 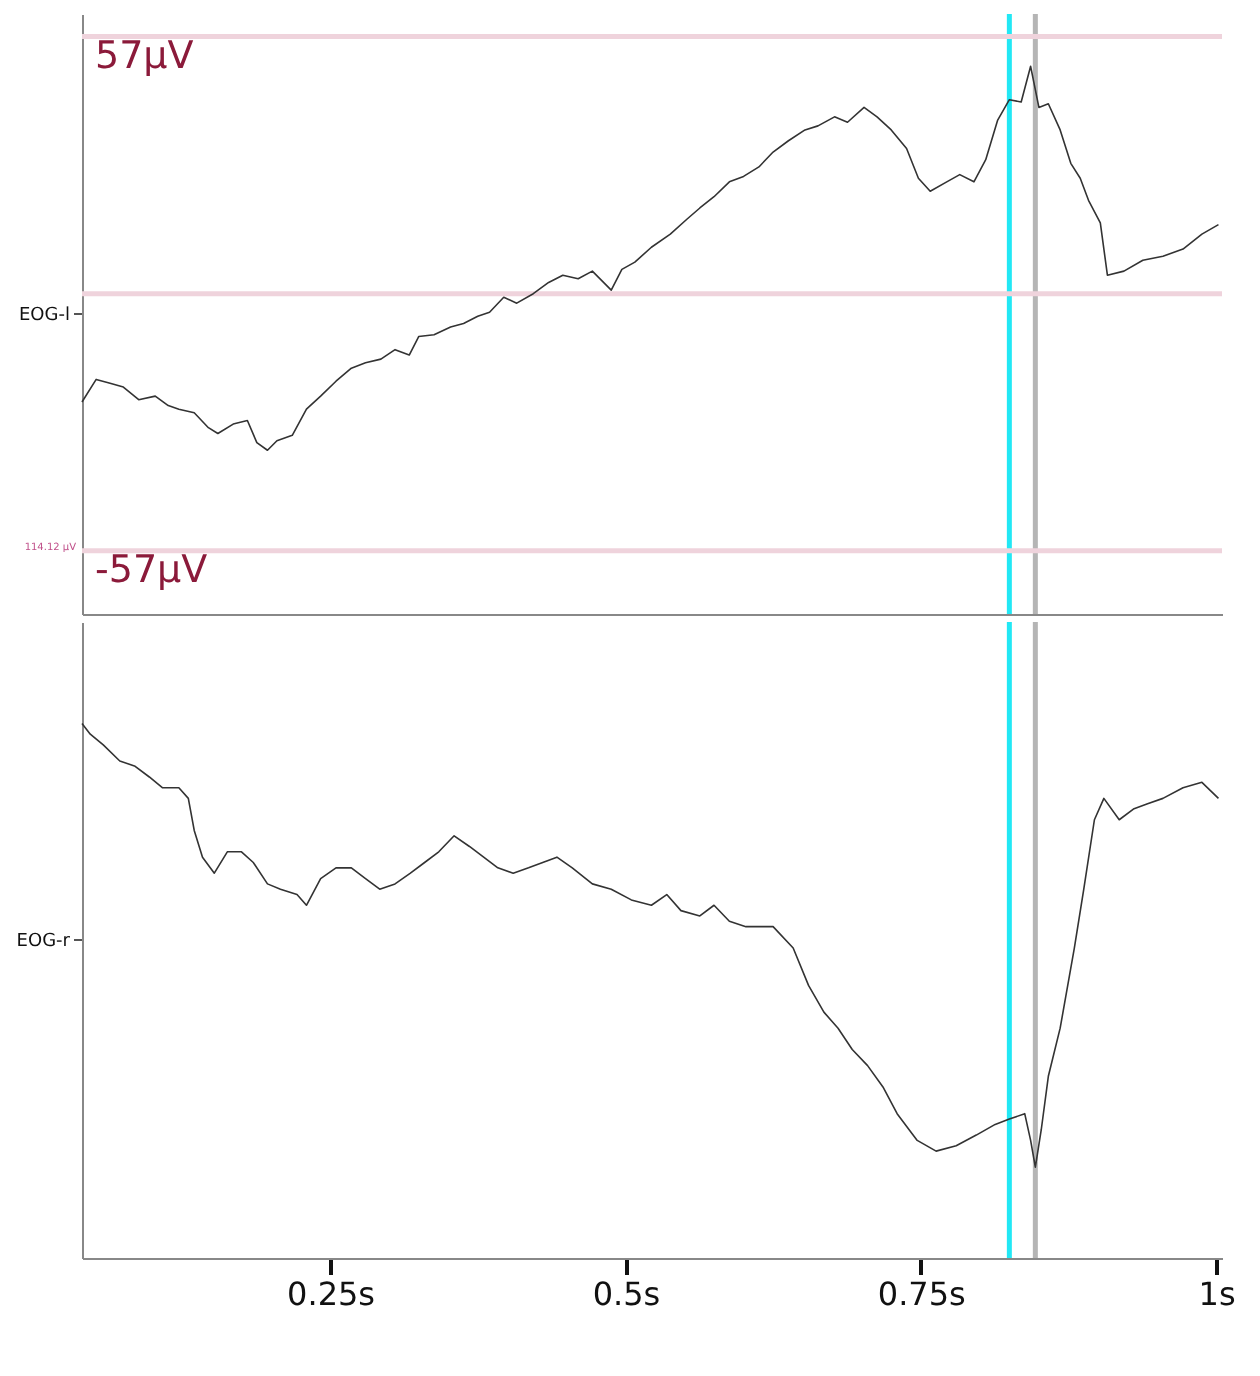 What do you see at coordinates (151, 569) in the screenshot?
I see `y-tick-label: -57µV` at bounding box center [151, 569].